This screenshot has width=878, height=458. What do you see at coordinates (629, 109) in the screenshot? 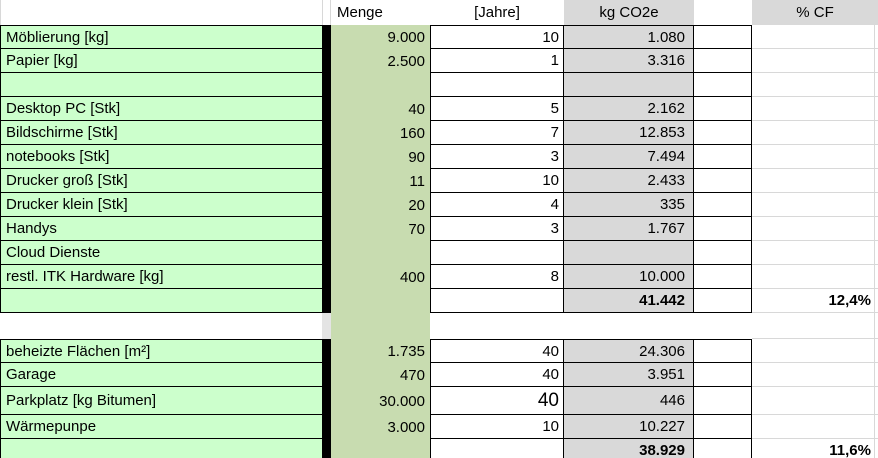
I see `cell-co2e: 2.162` at bounding box center [629, 109].